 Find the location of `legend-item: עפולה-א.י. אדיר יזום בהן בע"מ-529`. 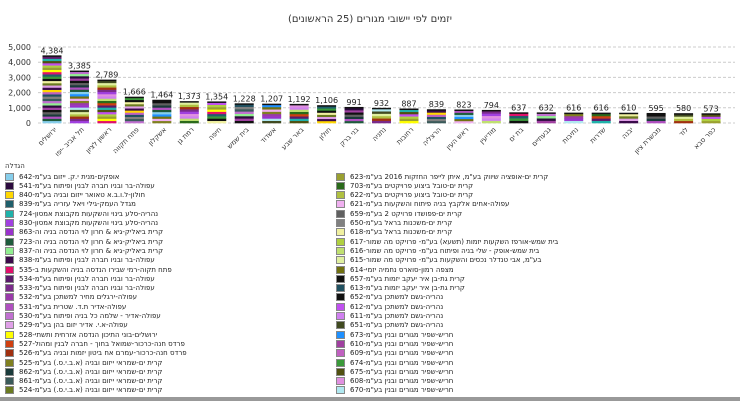

legend-item: עפולה-א.י. אדיר יזום בהן בע"מ-529 is located at coordinates (66, 325).